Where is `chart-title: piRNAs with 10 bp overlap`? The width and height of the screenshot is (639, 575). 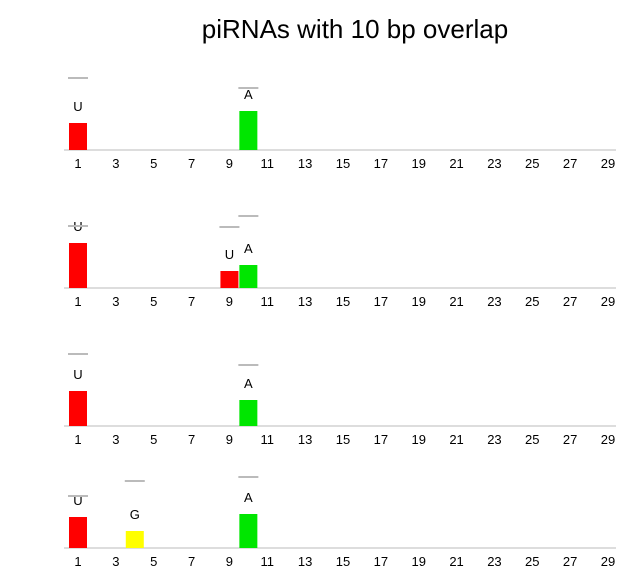 chart-title: piRNAs with 10 bp overlap is located at coordinates (355, 29).